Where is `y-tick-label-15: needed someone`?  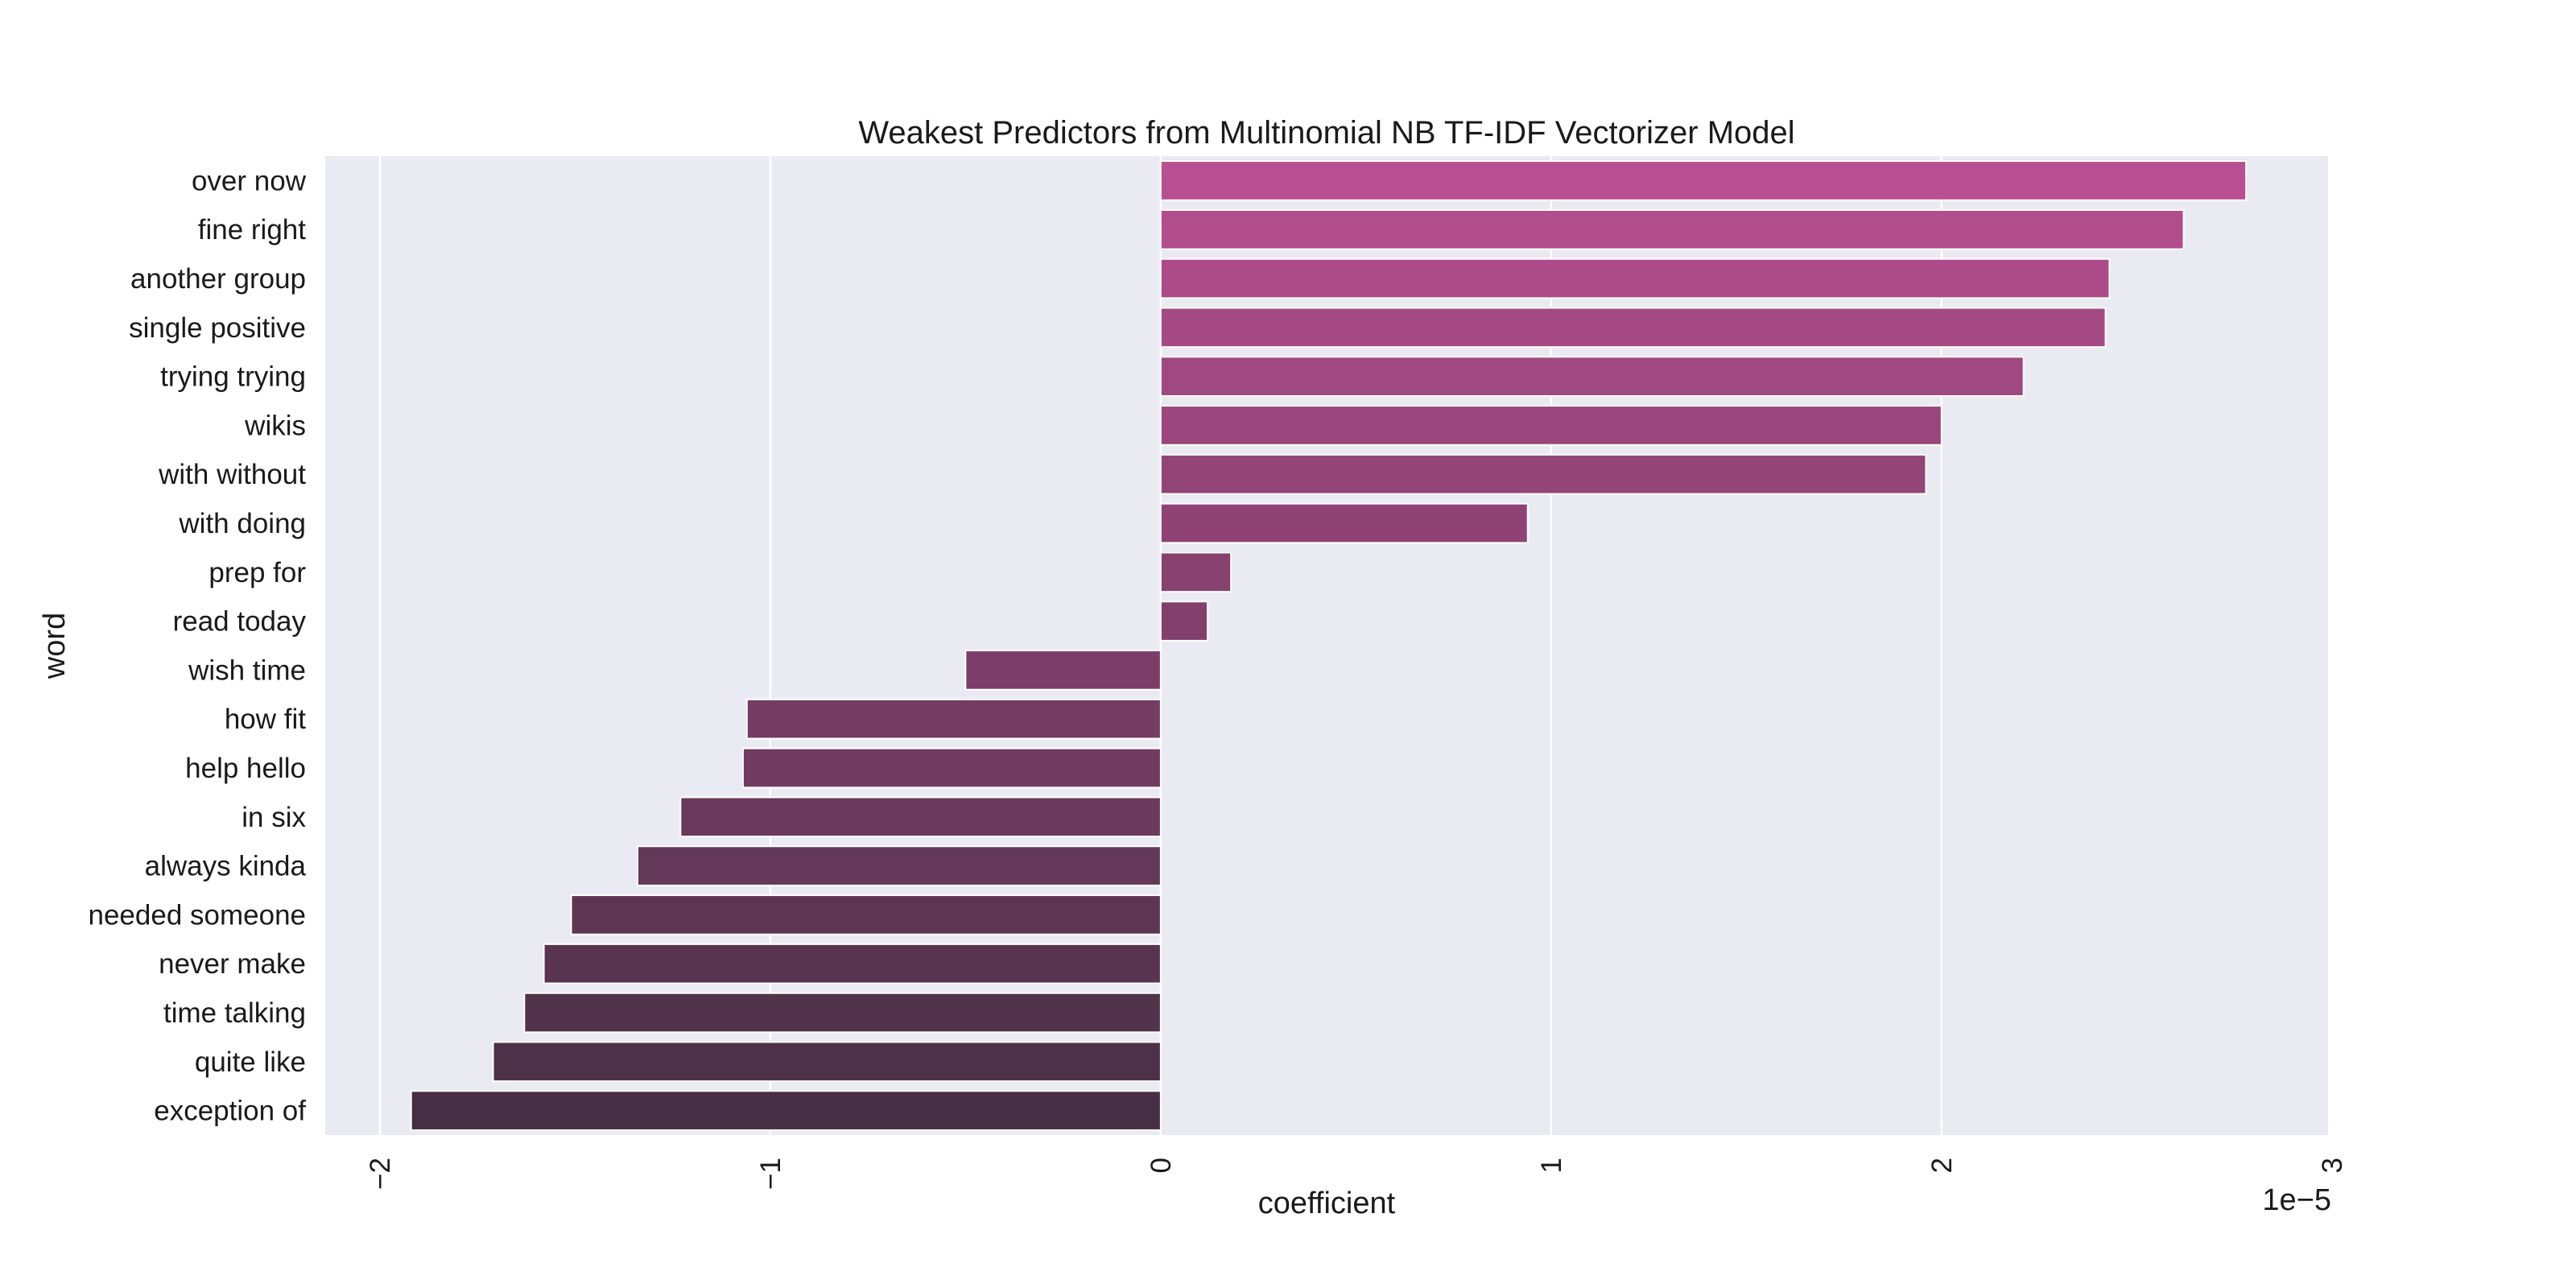
y-tick-label-15: needed someone is located at coordinates (198, 915).